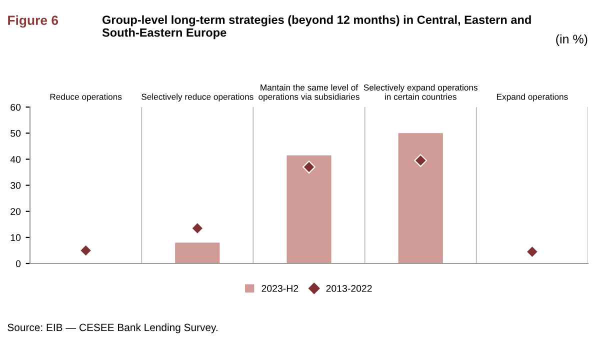  I want to click on x-tick-label: Mantain the same level of operations via subsidiaries, so click(309, 93).